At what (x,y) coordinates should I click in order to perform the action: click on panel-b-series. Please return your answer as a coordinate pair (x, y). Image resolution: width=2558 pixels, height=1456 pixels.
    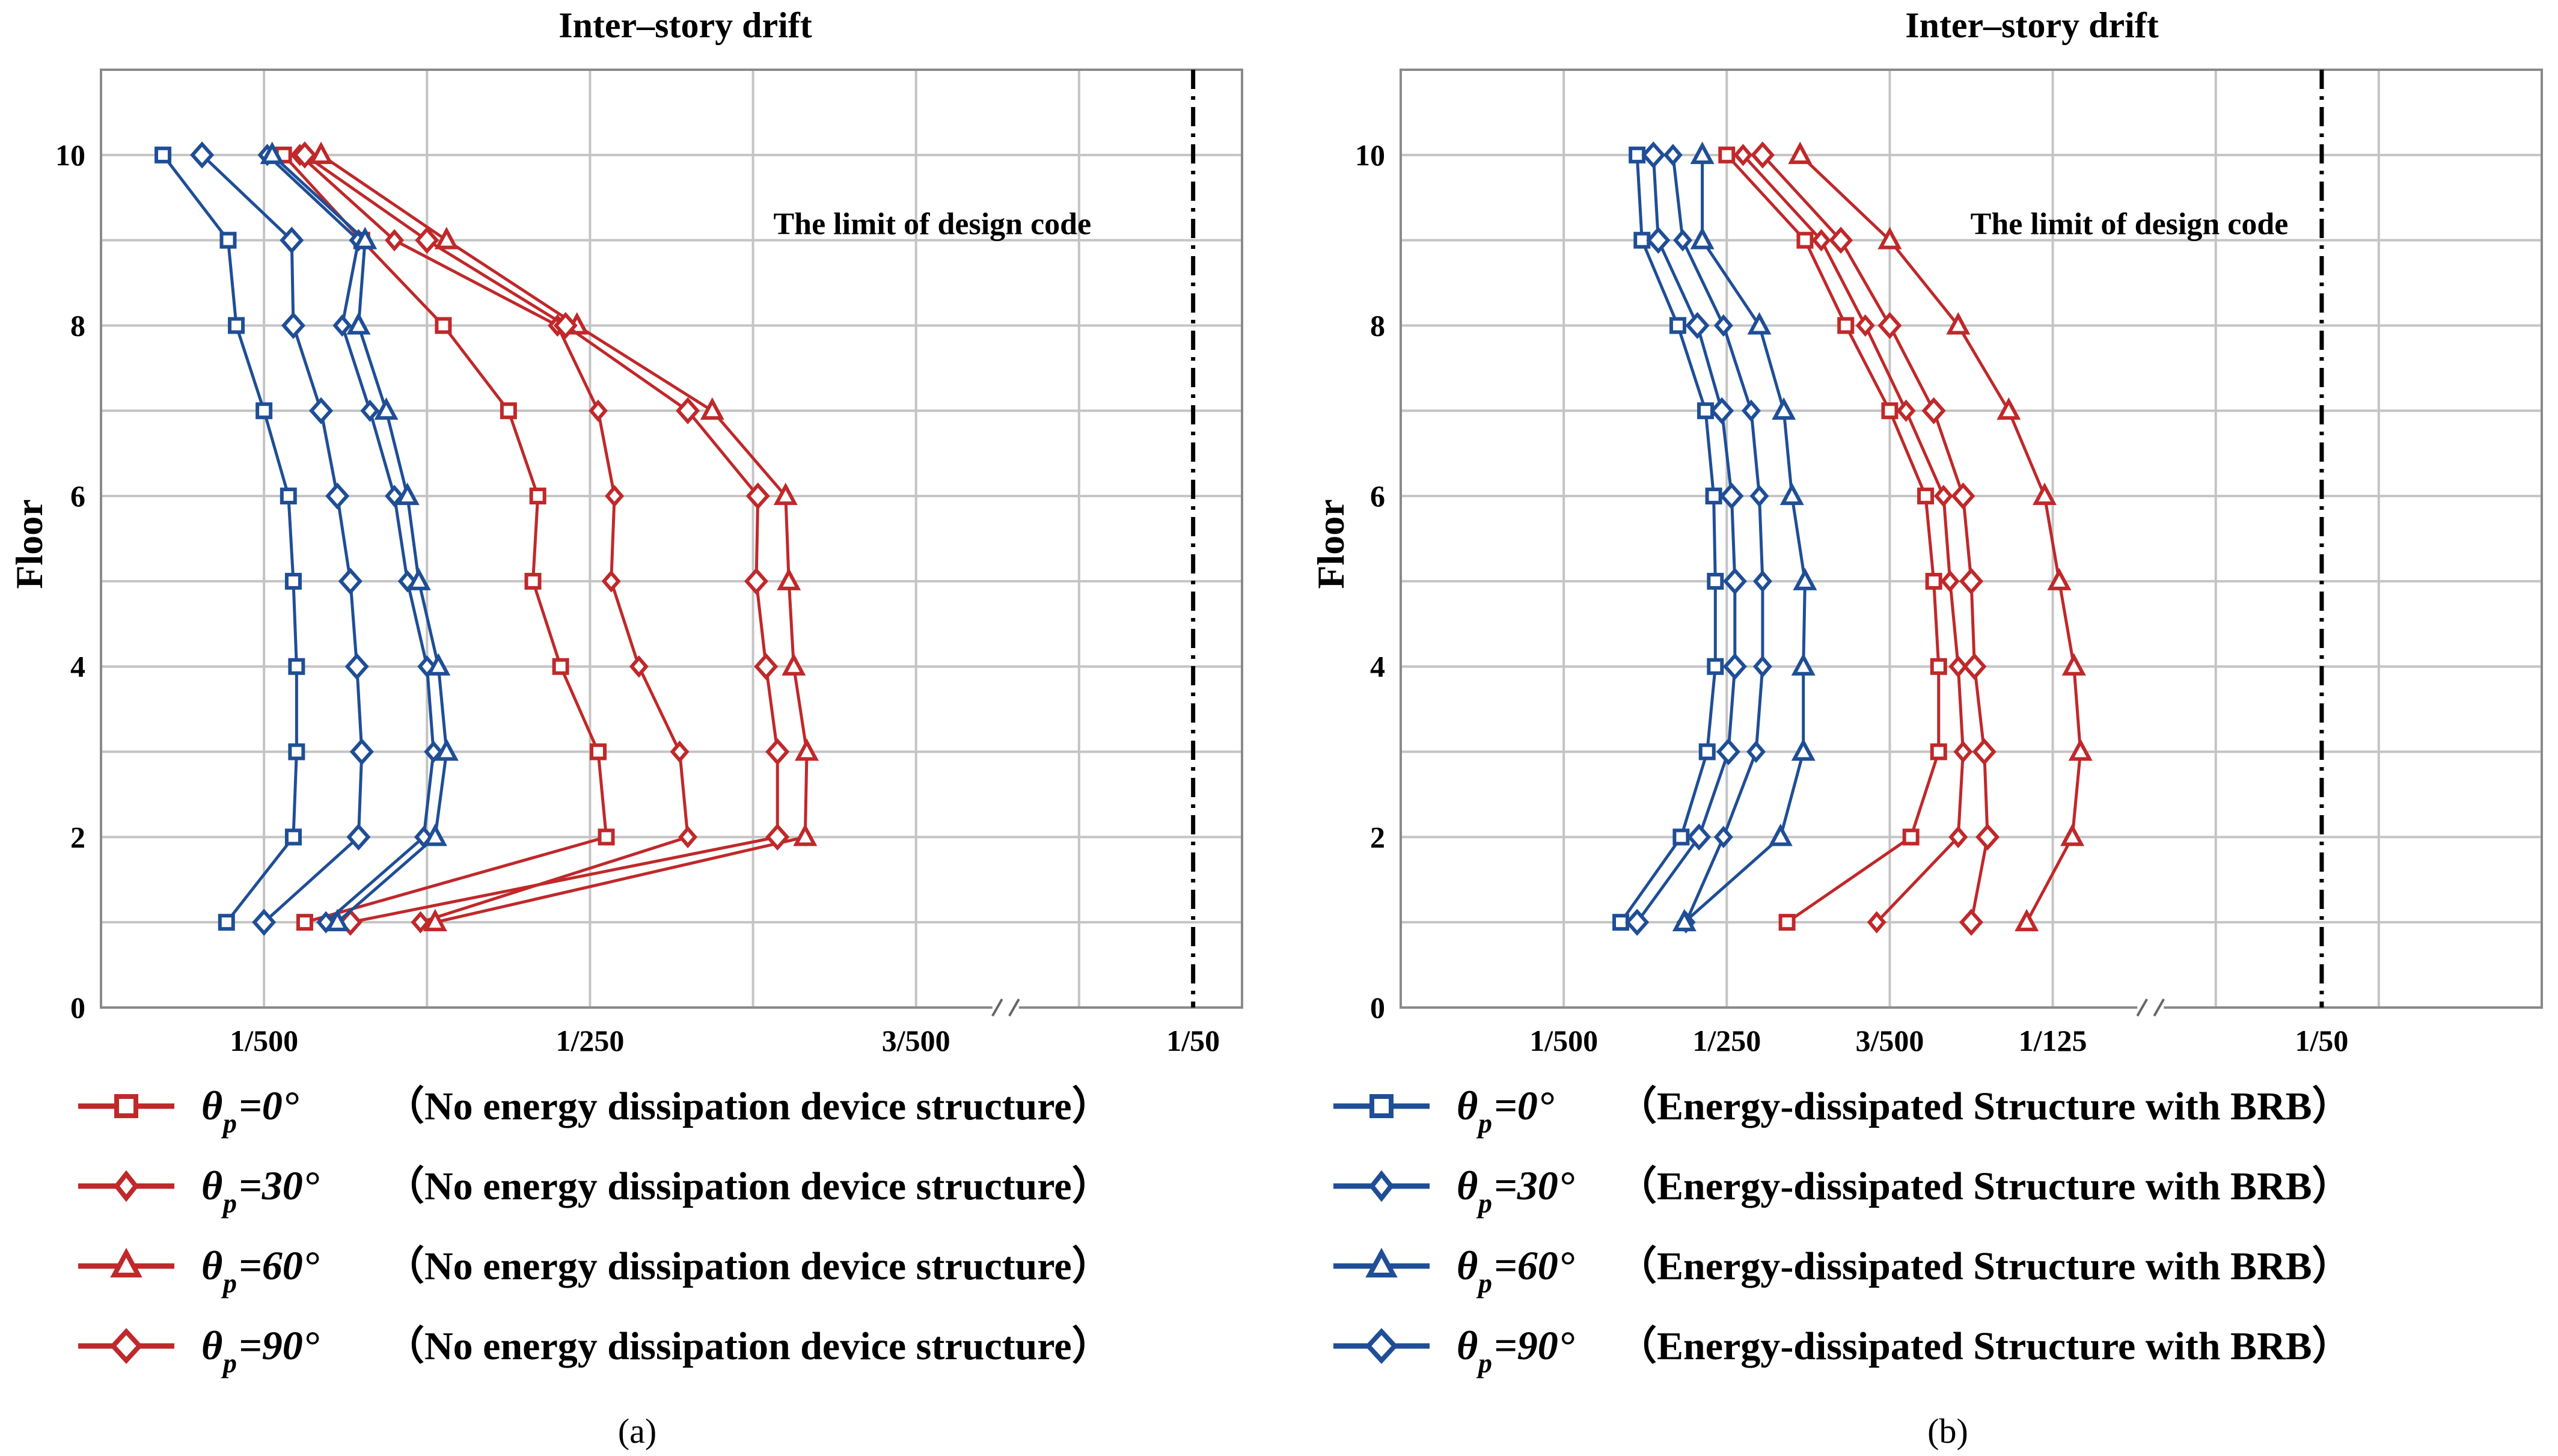
    Looking at the image, I should click on (1853, 538).